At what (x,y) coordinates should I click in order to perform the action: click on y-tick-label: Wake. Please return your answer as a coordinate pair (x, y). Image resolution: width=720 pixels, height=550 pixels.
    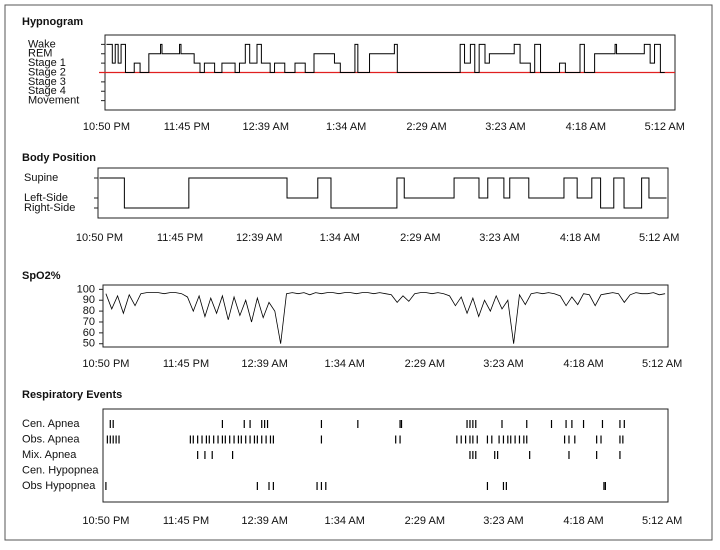
    Looking at the image, I should click on (42, 44).